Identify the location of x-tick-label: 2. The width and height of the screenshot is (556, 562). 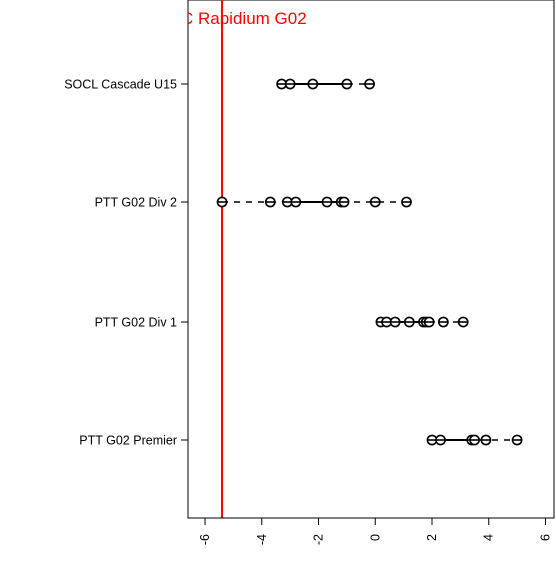
(432, 537).